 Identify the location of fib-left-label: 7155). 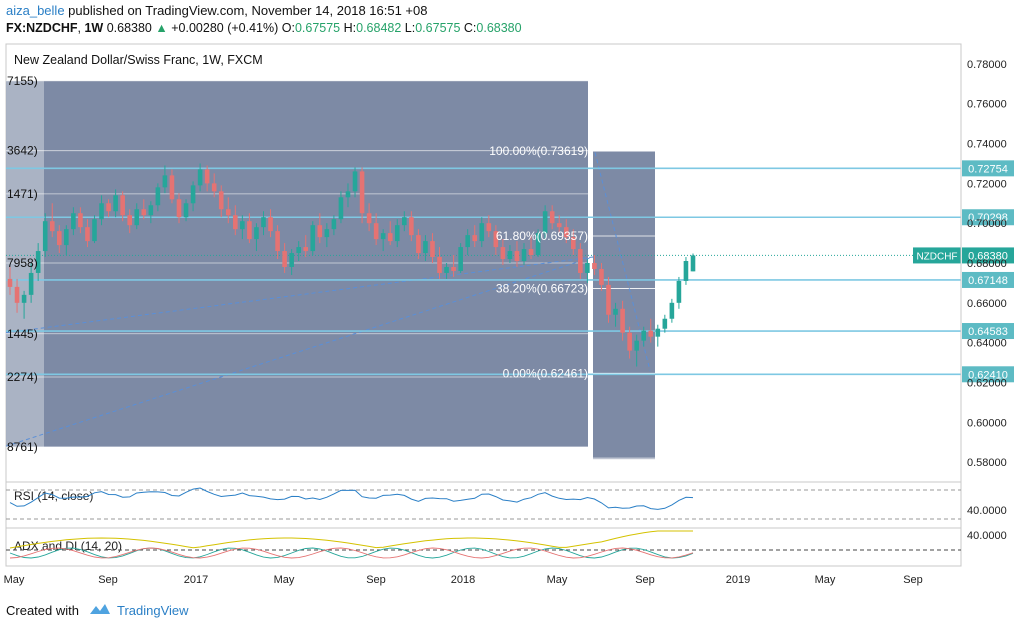
(22, 81).